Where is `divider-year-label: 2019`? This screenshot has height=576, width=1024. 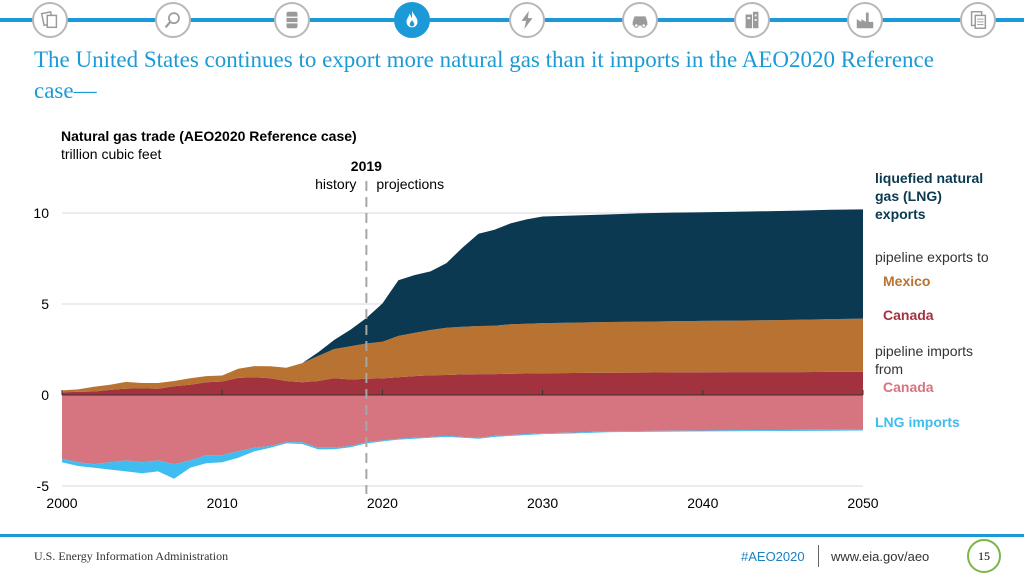
divider-year-label: 2019 is located at coordinates (366, 166).